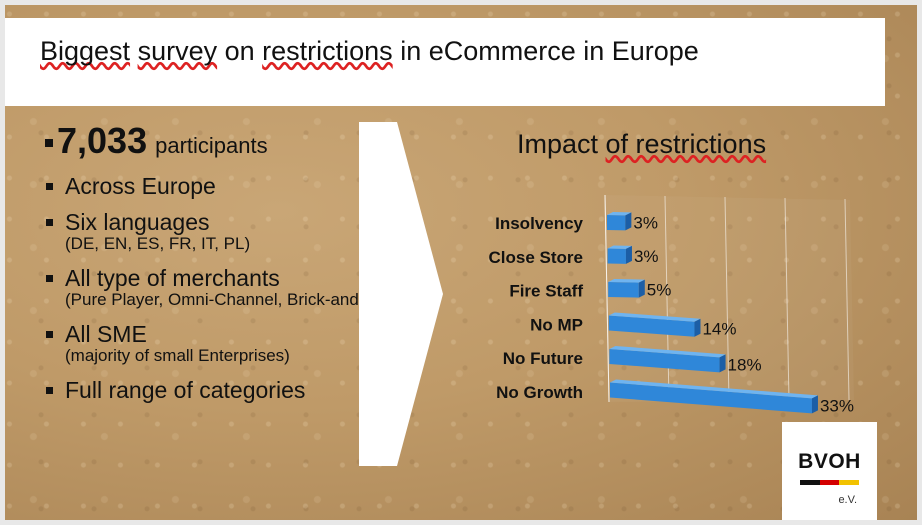  I want to click on value-label: 14%, so click(719, 329).